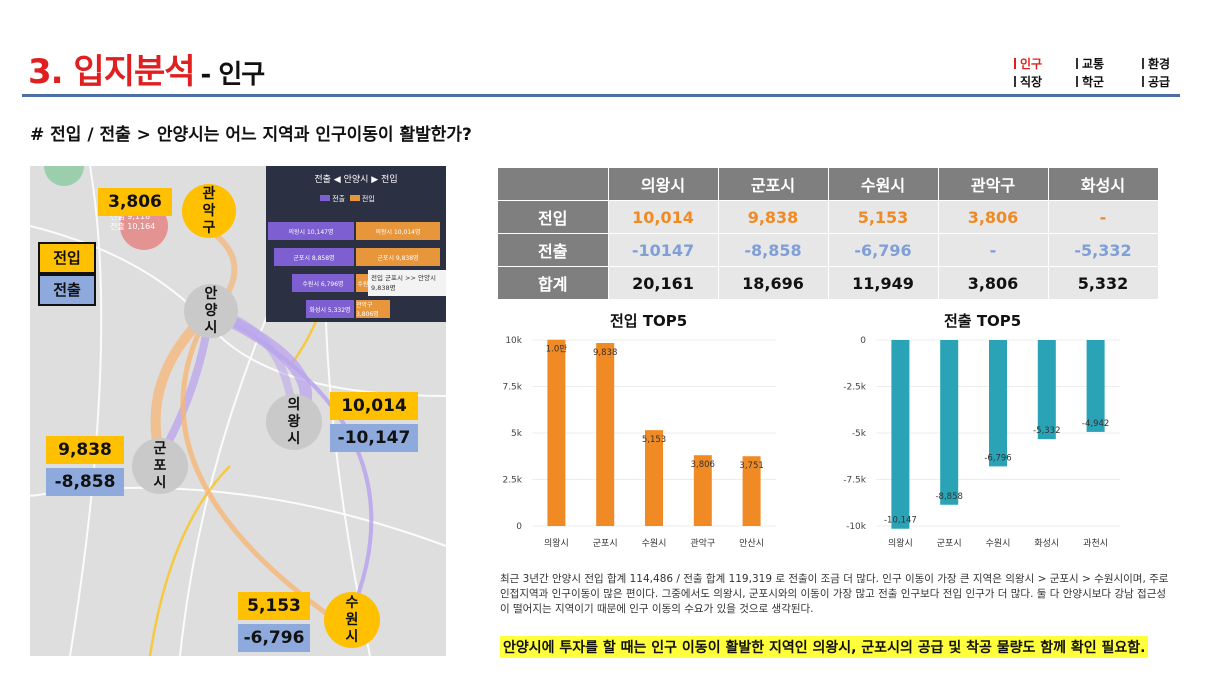  What do you see at coordinates (67, 290) in the screenshot?
I see `legend-out: 전출` at bounding box center [67, 290].